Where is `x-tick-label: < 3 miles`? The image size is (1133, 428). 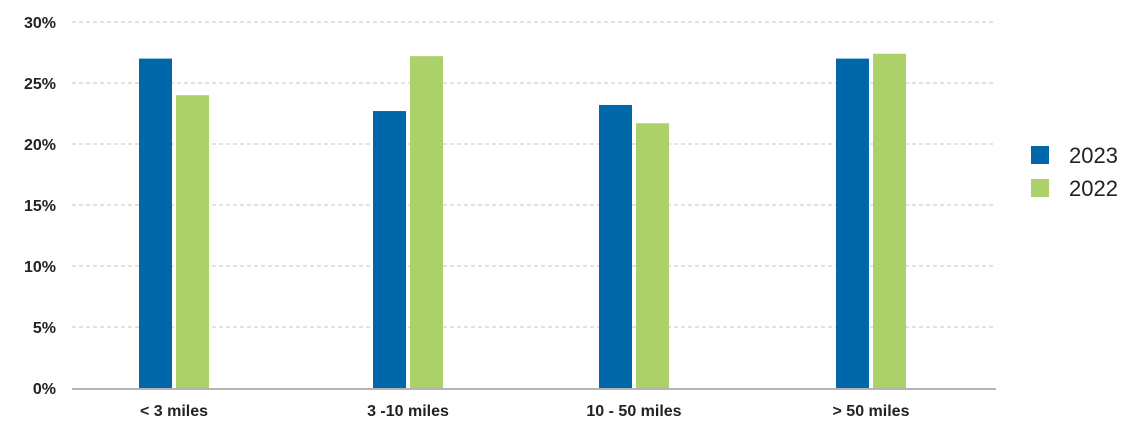 x-tick-label: < 3 miles is located at coordinates (174, 411).